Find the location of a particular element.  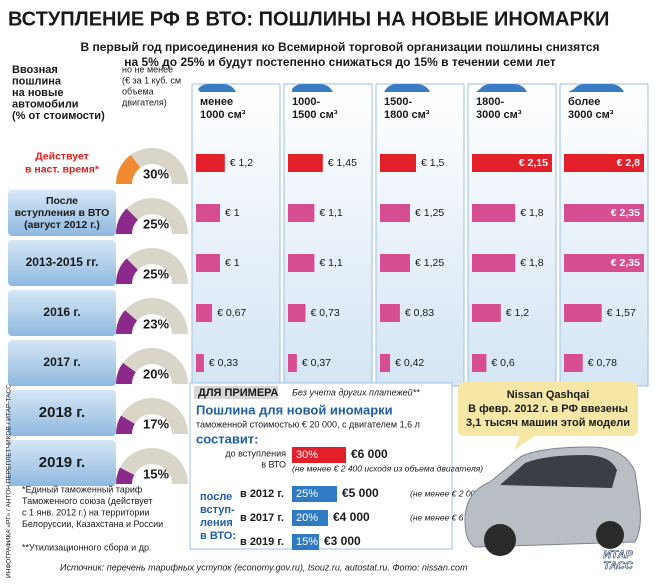

row-label: 2016 г. is located at coordinates (61, 312).